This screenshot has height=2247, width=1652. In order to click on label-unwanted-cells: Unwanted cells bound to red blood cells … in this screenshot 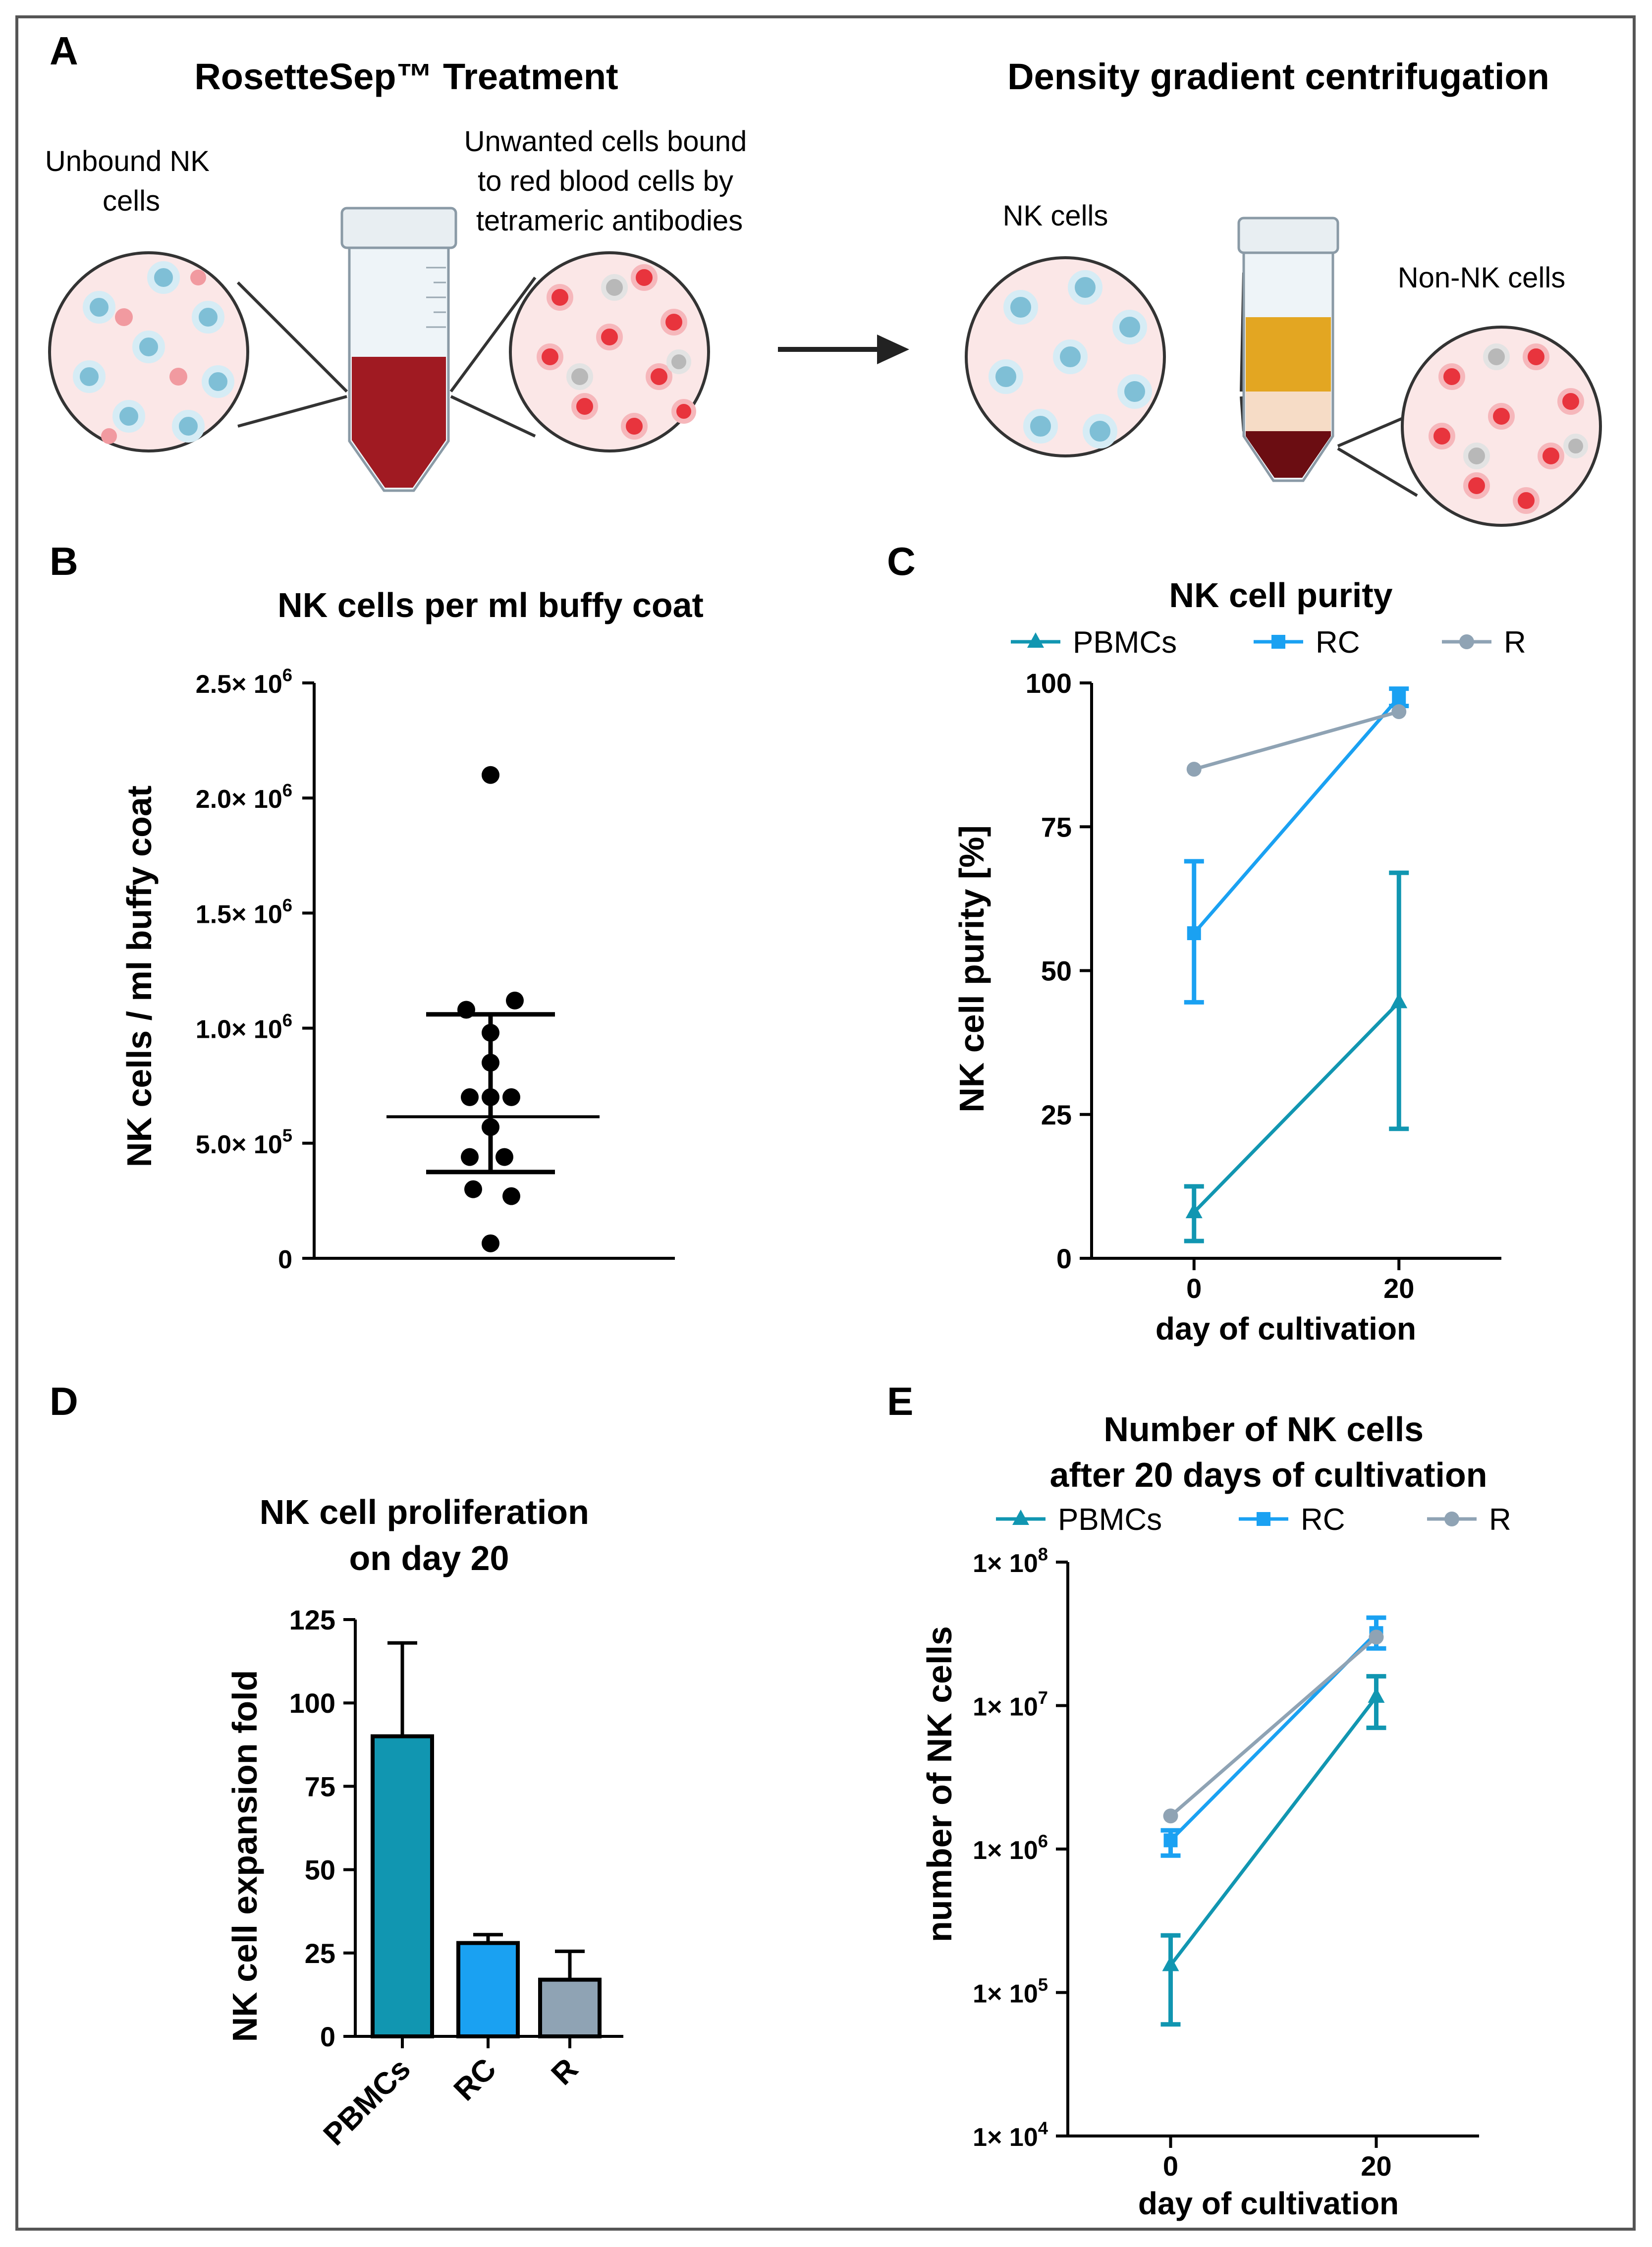, I will do `click(609, 181)`.